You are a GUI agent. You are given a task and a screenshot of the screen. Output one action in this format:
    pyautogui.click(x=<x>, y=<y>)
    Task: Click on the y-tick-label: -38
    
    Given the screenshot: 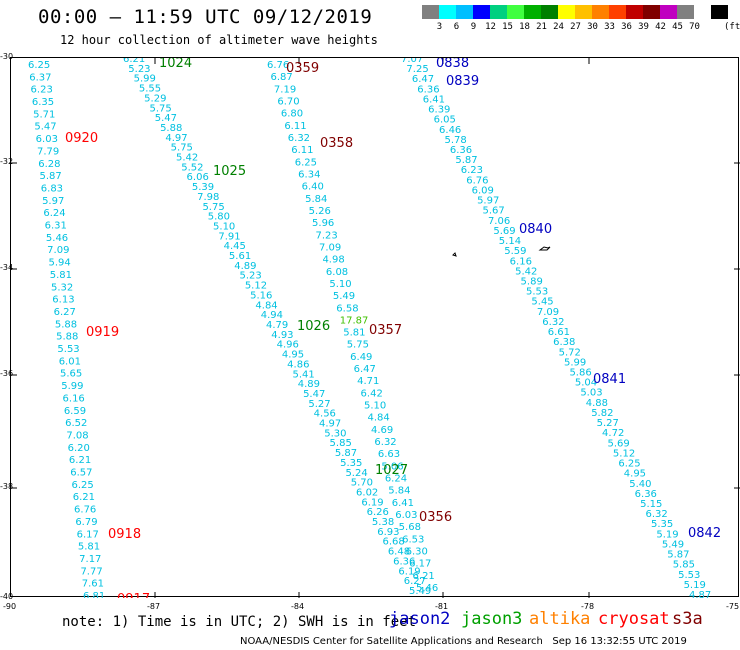 What is the action you would take?
    pyautogui.click(x=7, y=486)
    